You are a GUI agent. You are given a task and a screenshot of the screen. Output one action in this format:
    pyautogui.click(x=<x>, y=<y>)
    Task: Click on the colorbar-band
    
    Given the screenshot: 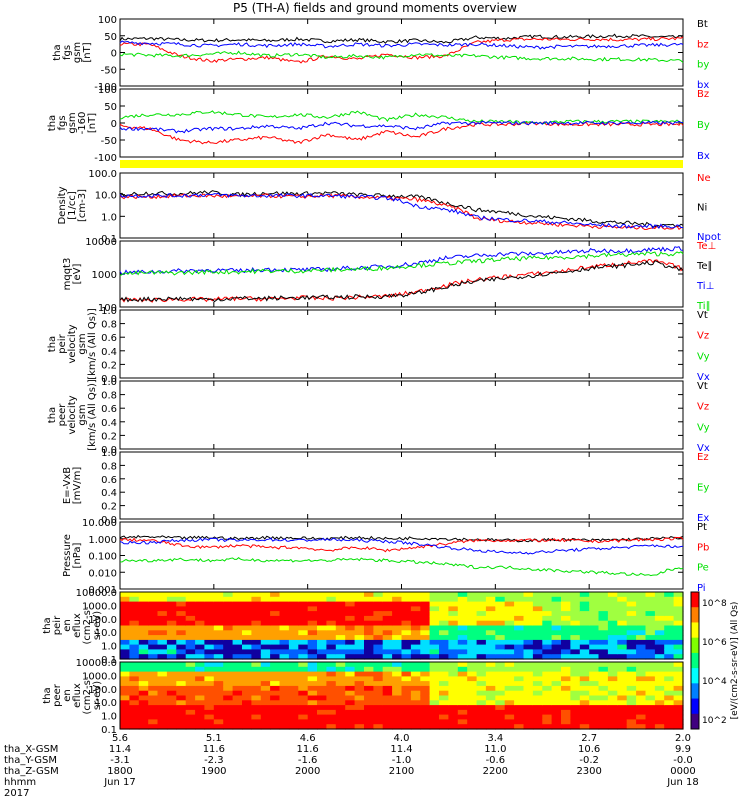 What is the action you would take?
    pyautogui.click(x=695, y=706)
    